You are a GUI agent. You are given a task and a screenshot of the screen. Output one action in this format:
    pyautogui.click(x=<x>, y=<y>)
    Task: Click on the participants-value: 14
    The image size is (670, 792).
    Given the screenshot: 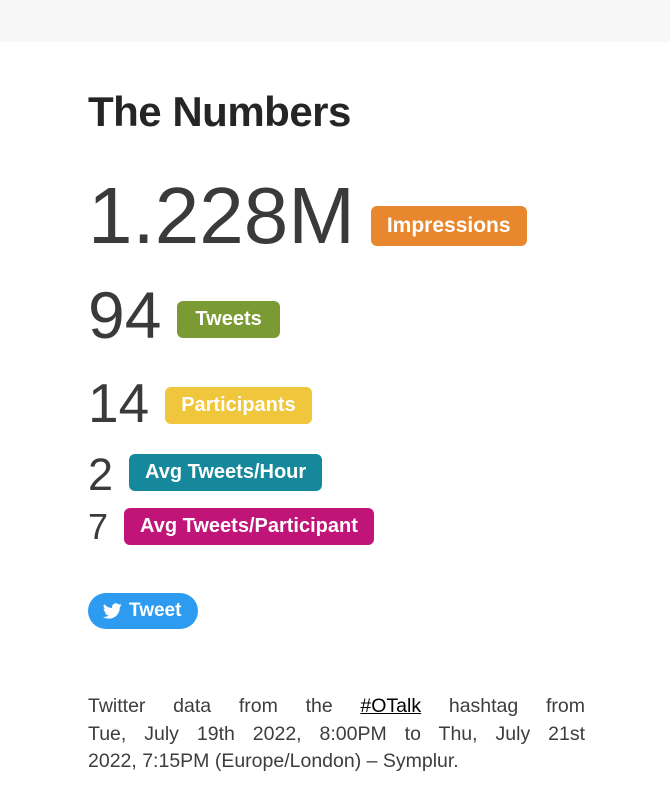 What is the action you would take?
    pyautogui.click(x=119, y=403)
    